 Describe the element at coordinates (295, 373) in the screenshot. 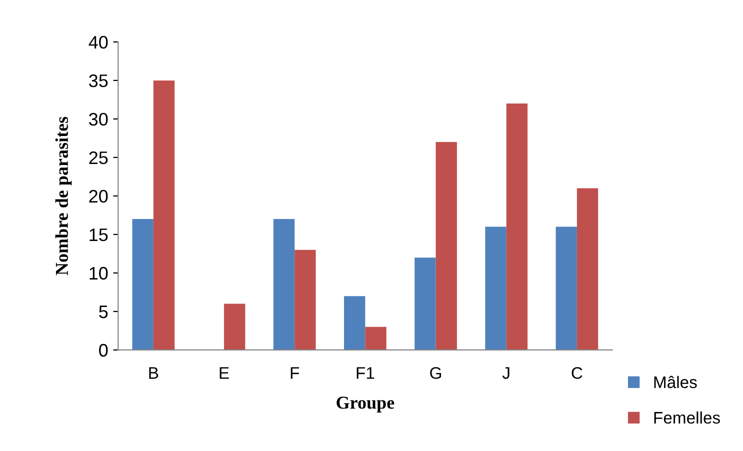

I see `x-tick-label: F` at that location.